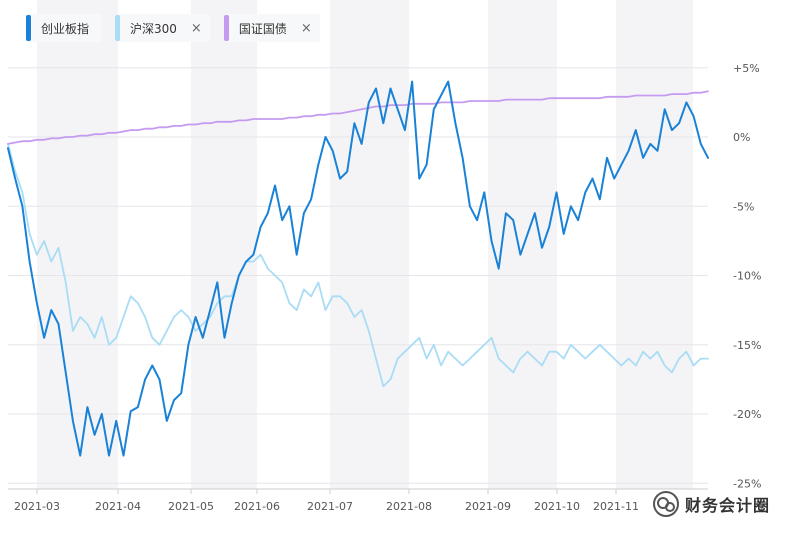 The height and width of the screenshot is (541, 792). Describe the element at coordinates (37, 506) in the screenshot. I see `x-tick-label: 2021-03` at that location.